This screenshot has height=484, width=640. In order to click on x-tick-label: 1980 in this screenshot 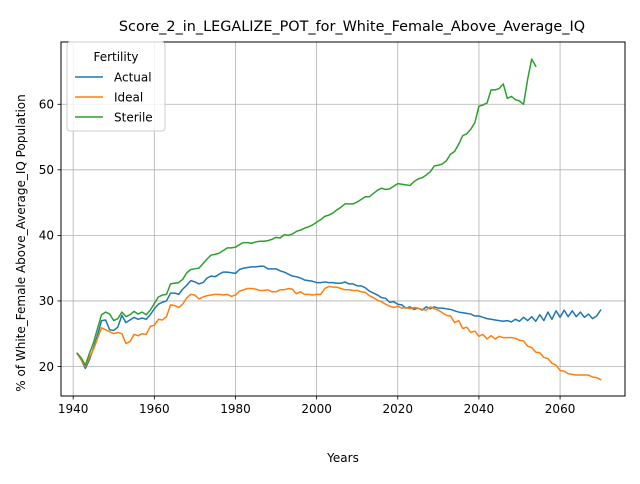, I will do `click(235, 409)`.